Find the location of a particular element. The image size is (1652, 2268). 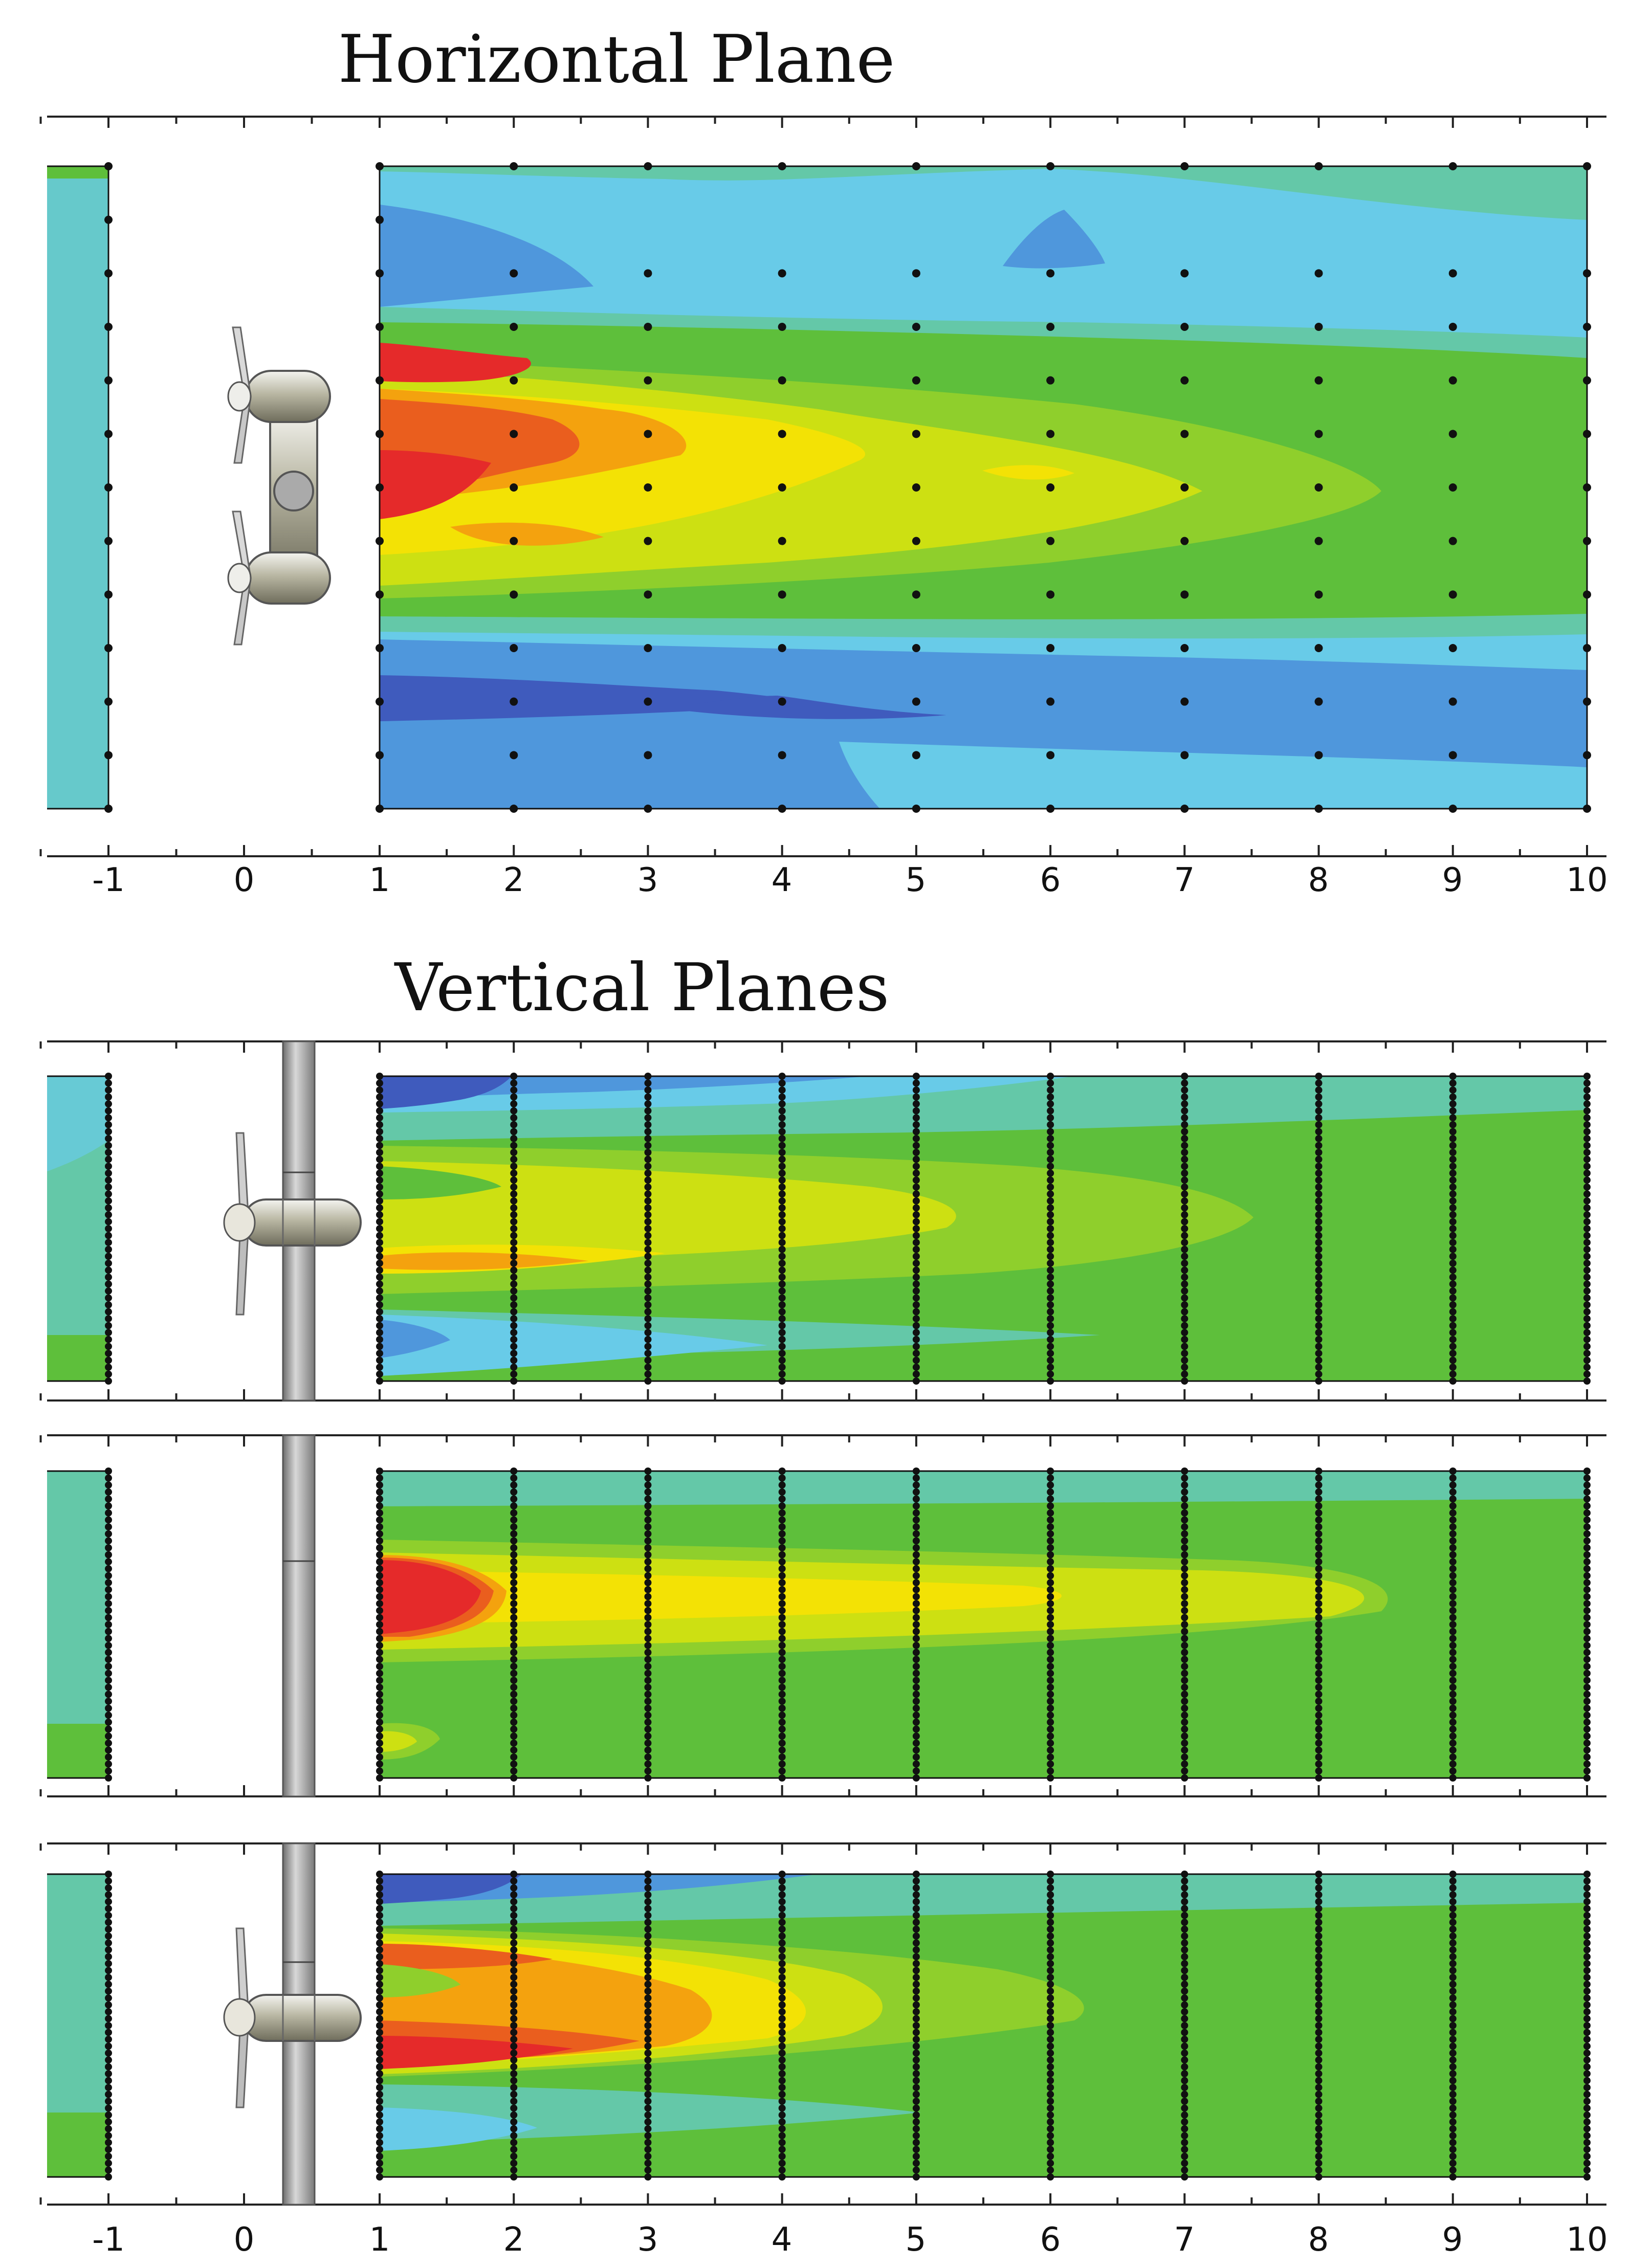

vertical-planes-title: Vertical Planes is located at coordinates (642, 988).